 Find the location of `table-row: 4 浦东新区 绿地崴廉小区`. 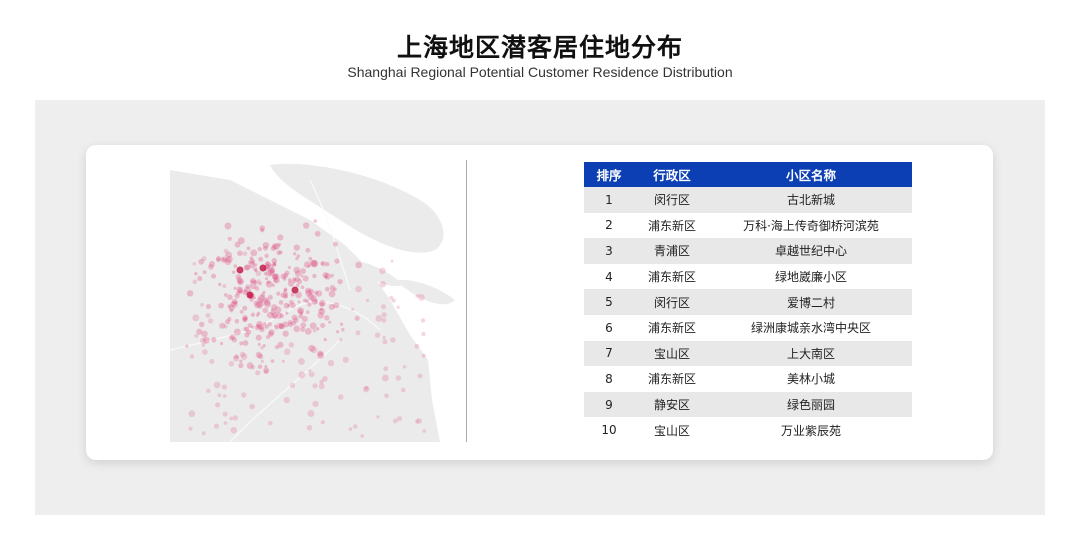

table-row: 4 浦东新区 绿地崴廉小区 is located at coordinates (748, 277).